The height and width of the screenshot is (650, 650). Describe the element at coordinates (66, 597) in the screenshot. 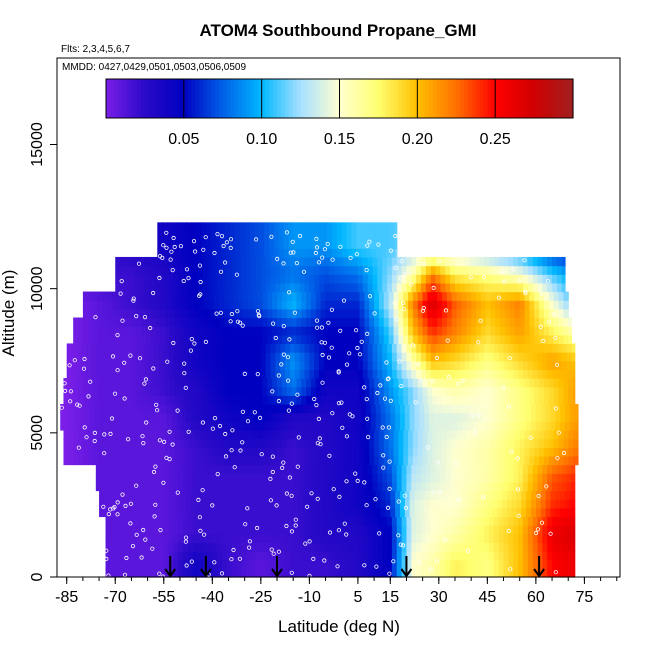

I see `x-tick-label-0: -85` at that location.